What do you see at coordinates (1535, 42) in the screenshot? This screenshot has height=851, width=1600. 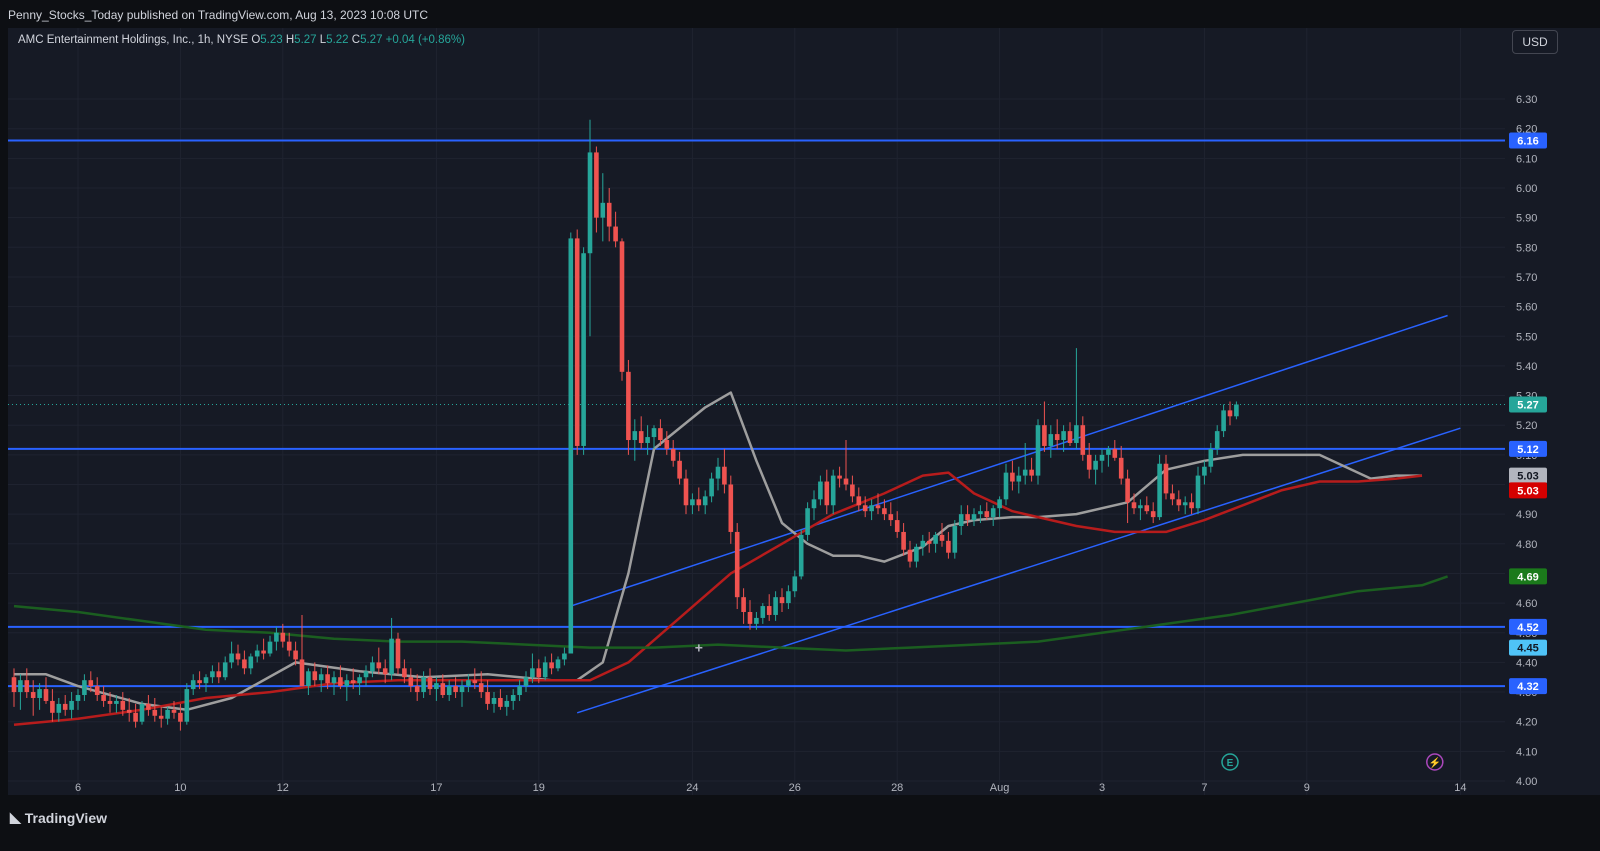 I see `currency-button: USD` at bounding box center [1535, 42].